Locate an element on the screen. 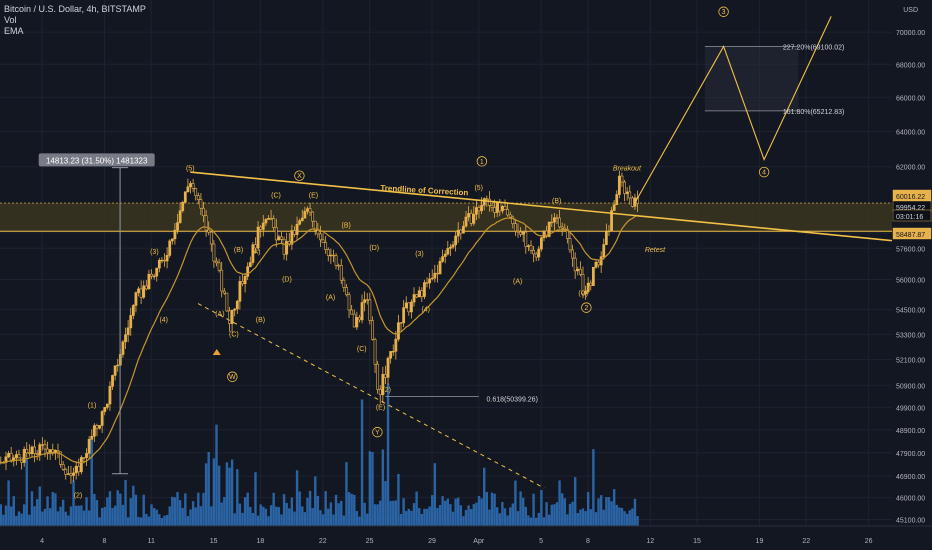 Image resolution: width=932 pixels, height=550 pixels. trendline-of-correction is located at coordinates (541, 206).